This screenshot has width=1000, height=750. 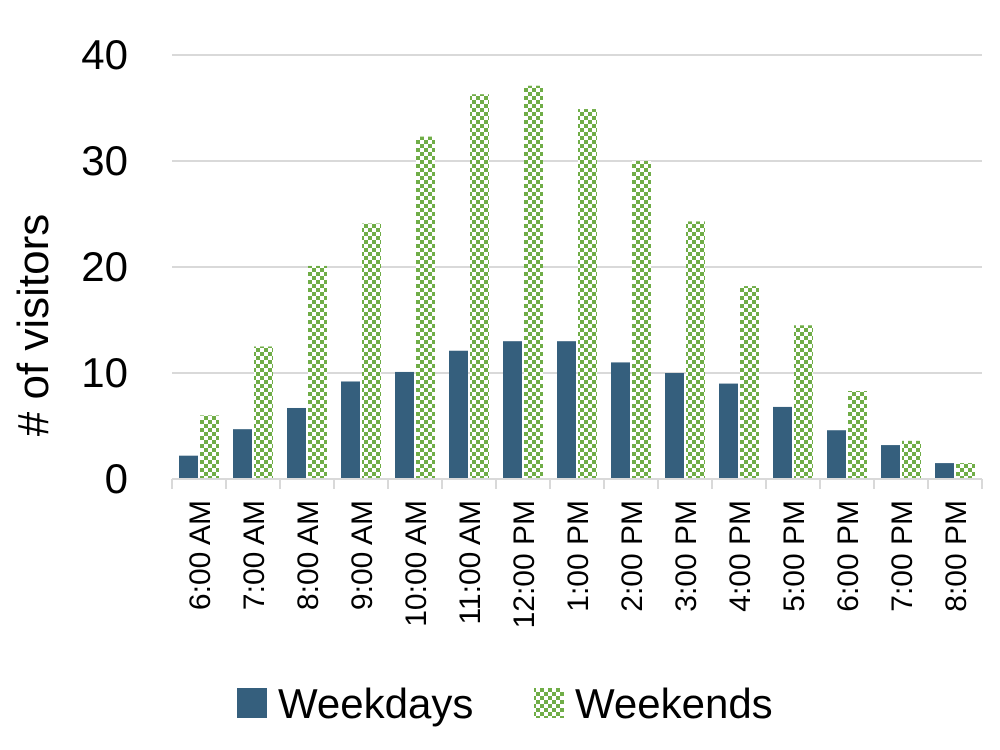 What do you see at coordinates (104, 54) in the screenshot?
I see `y-tick-label: 40` at bounding box center [104, 54].